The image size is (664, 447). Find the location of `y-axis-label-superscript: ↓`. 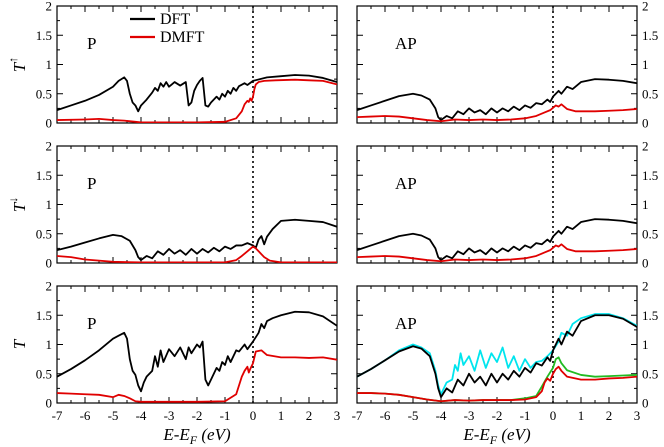

y-axis-label-superscript: ↓ is located at coordinates (13, 200).